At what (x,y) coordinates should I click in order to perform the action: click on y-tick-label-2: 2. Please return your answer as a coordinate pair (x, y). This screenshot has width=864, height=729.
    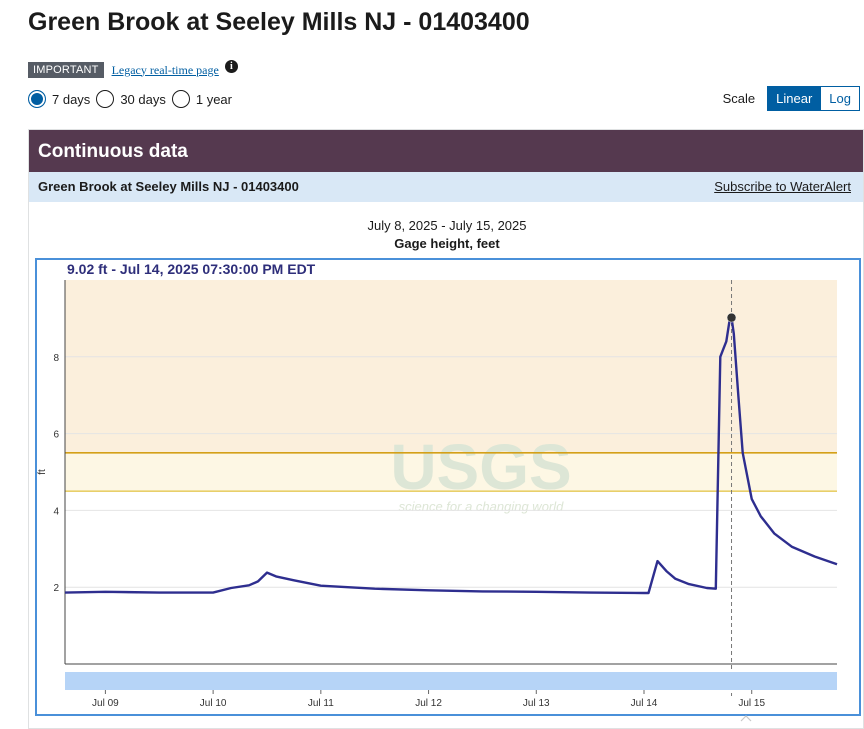
    Looking at the image, I should click on (56, 588).